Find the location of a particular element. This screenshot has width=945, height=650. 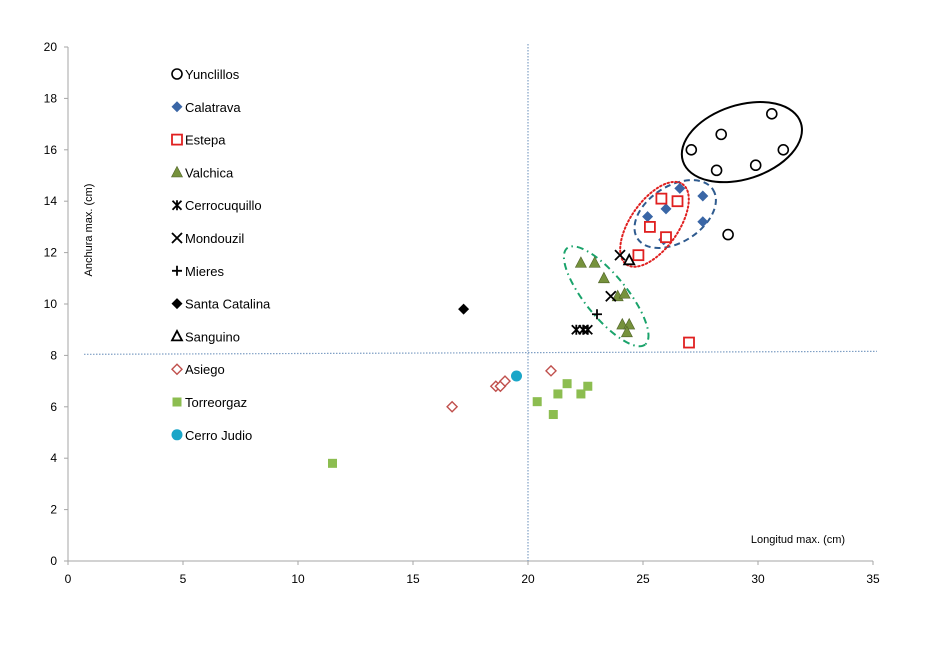

legend-label: Estepa is located at coordinates (205, 140).